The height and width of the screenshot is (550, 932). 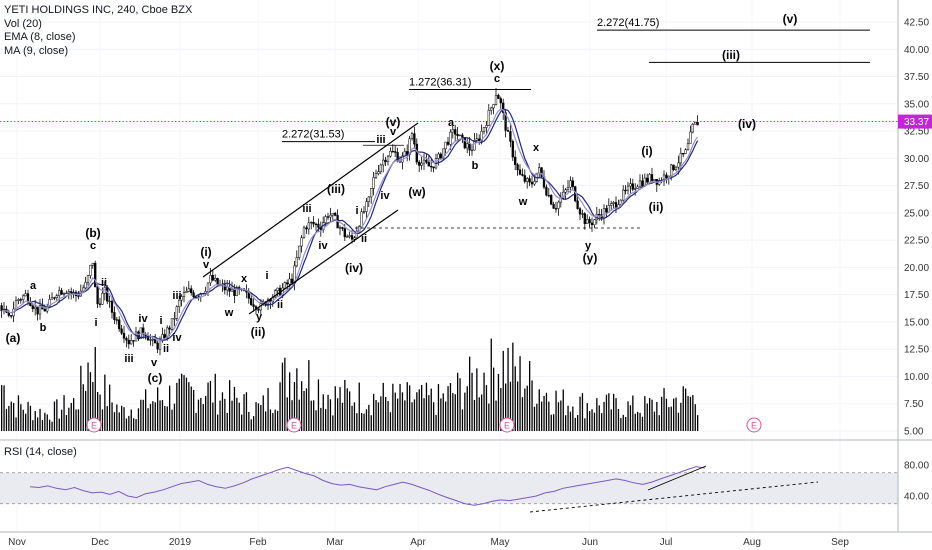 I want to click on price-tick-label: 30.00, so click(x=916, y=159).